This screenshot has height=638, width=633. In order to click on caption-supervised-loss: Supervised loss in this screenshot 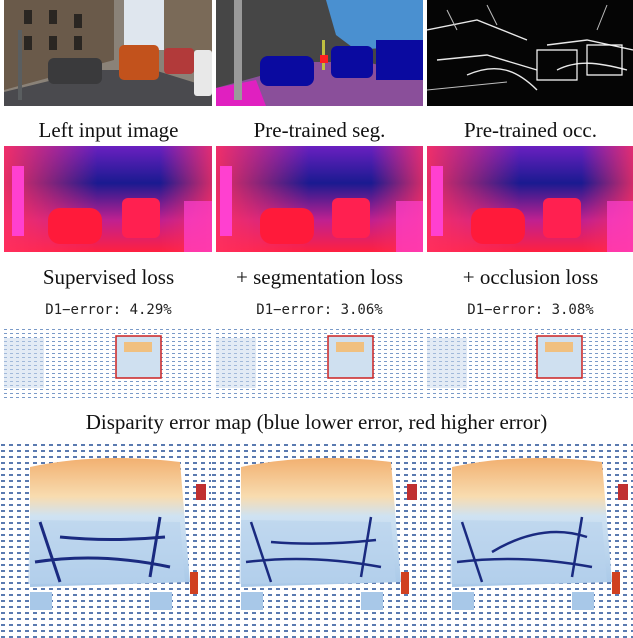, I will do `click(108, 277)`.